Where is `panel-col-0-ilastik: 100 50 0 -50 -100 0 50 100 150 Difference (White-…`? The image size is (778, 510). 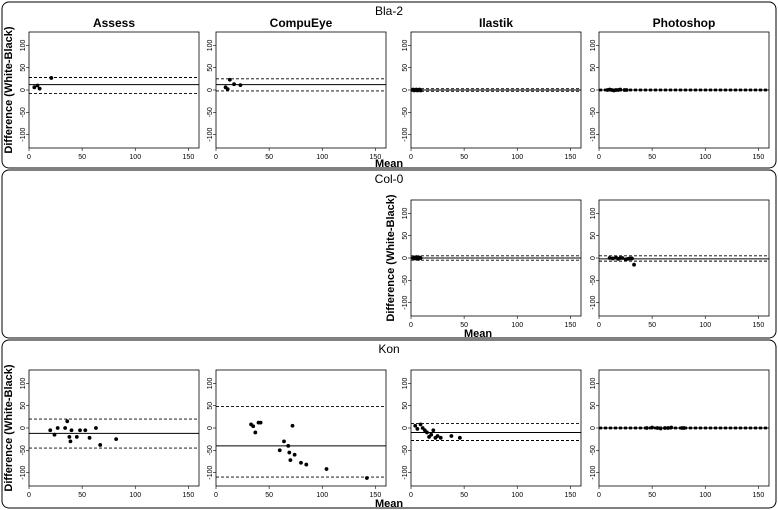 panel-col-0-ilastik: 100 50 0 -50 -100 0 50 100 150 Difference (White-… is located at coordinates (483, 261).